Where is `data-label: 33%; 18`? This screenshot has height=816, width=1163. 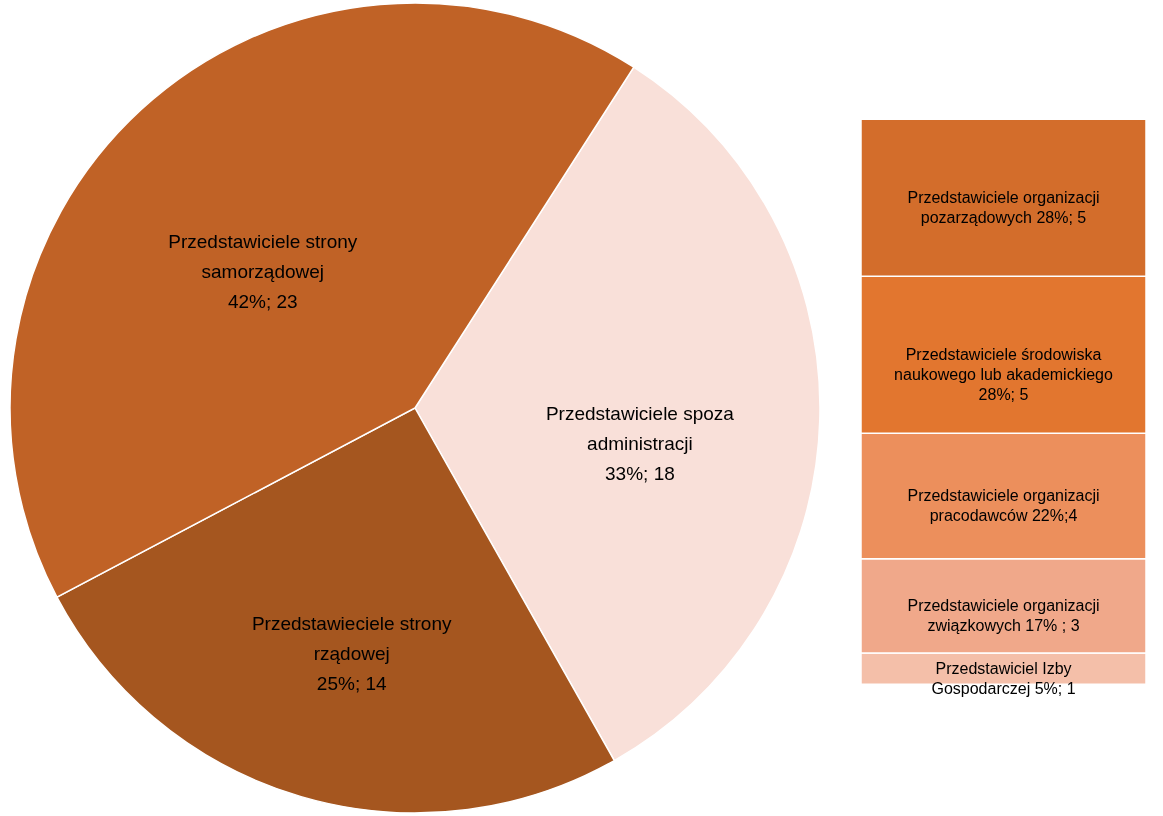 data-label: 33%; 18 is located at coordinates (640, 474).